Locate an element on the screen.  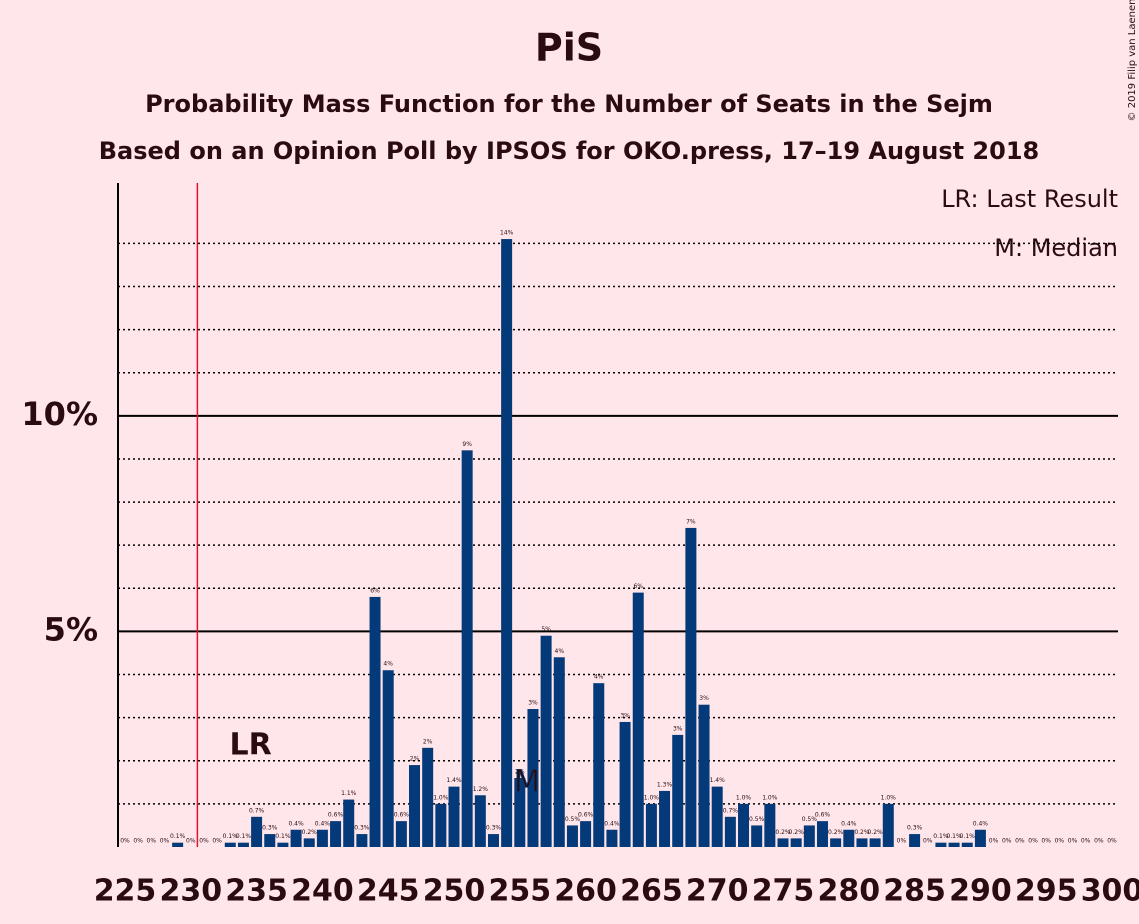
x-tick-label: 235 is located at coordinates (256, 891).